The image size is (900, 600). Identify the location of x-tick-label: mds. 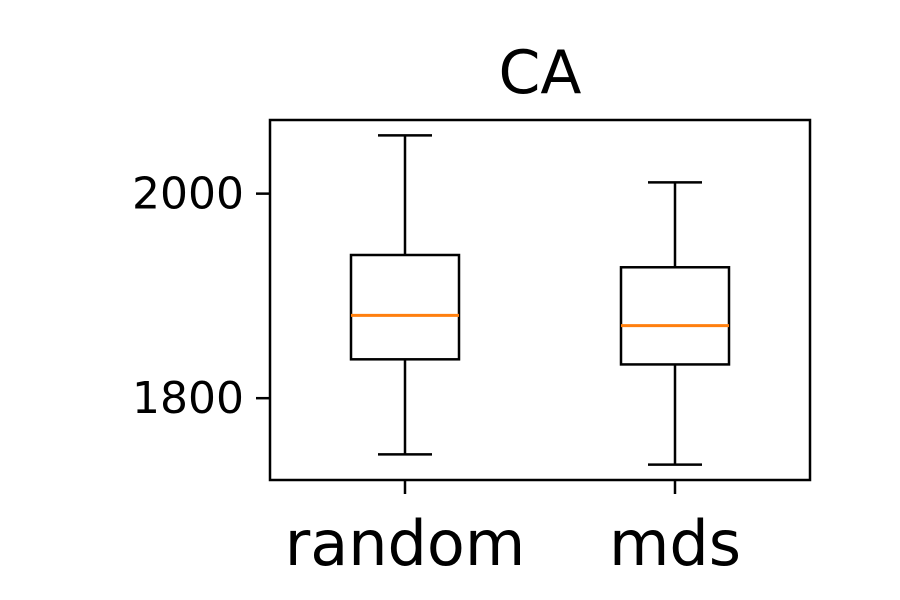
(675, 543).